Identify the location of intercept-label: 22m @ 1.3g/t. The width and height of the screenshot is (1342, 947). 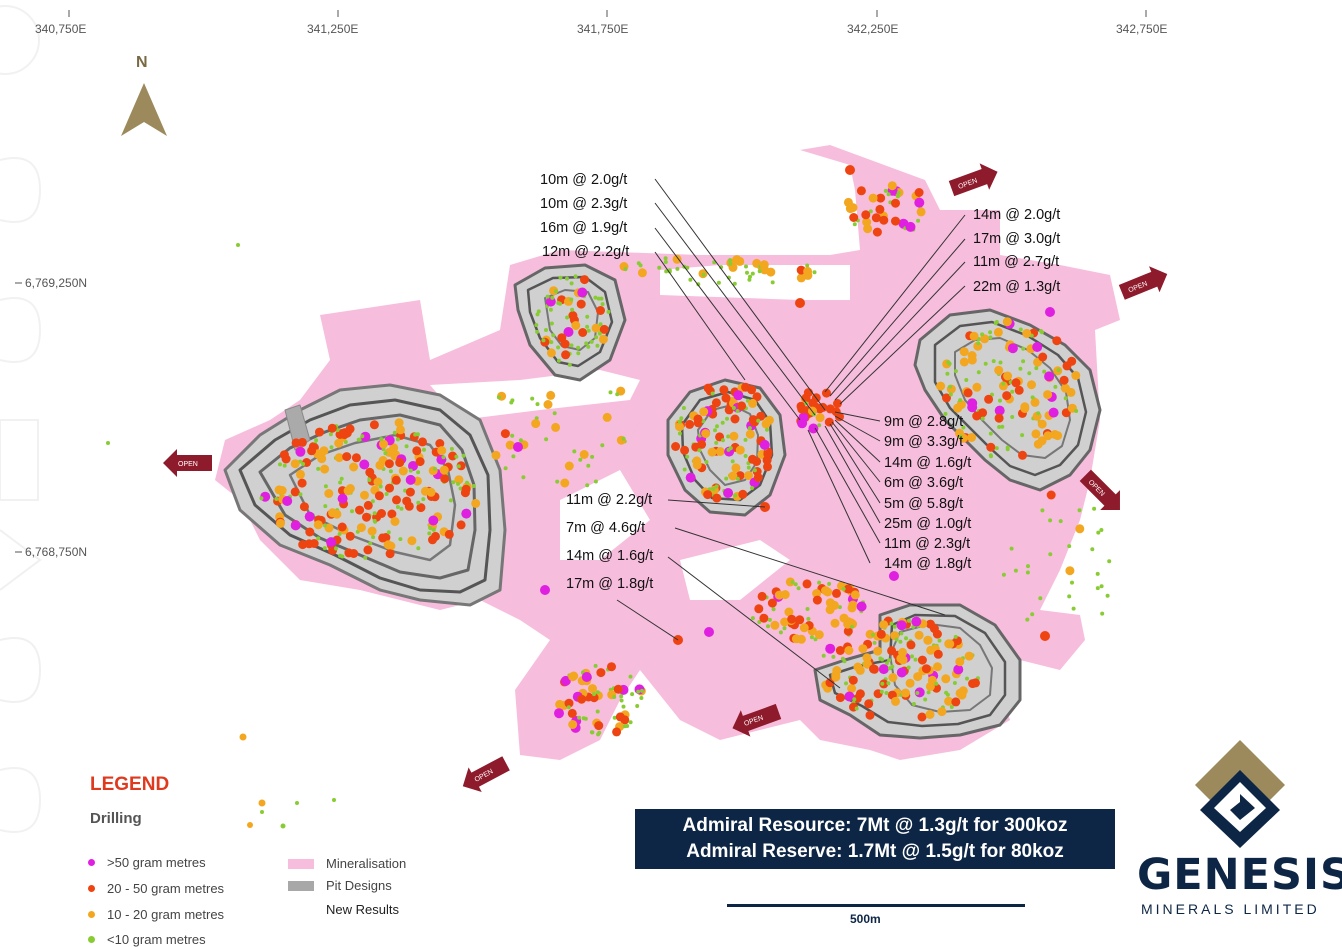
(1016, 287).